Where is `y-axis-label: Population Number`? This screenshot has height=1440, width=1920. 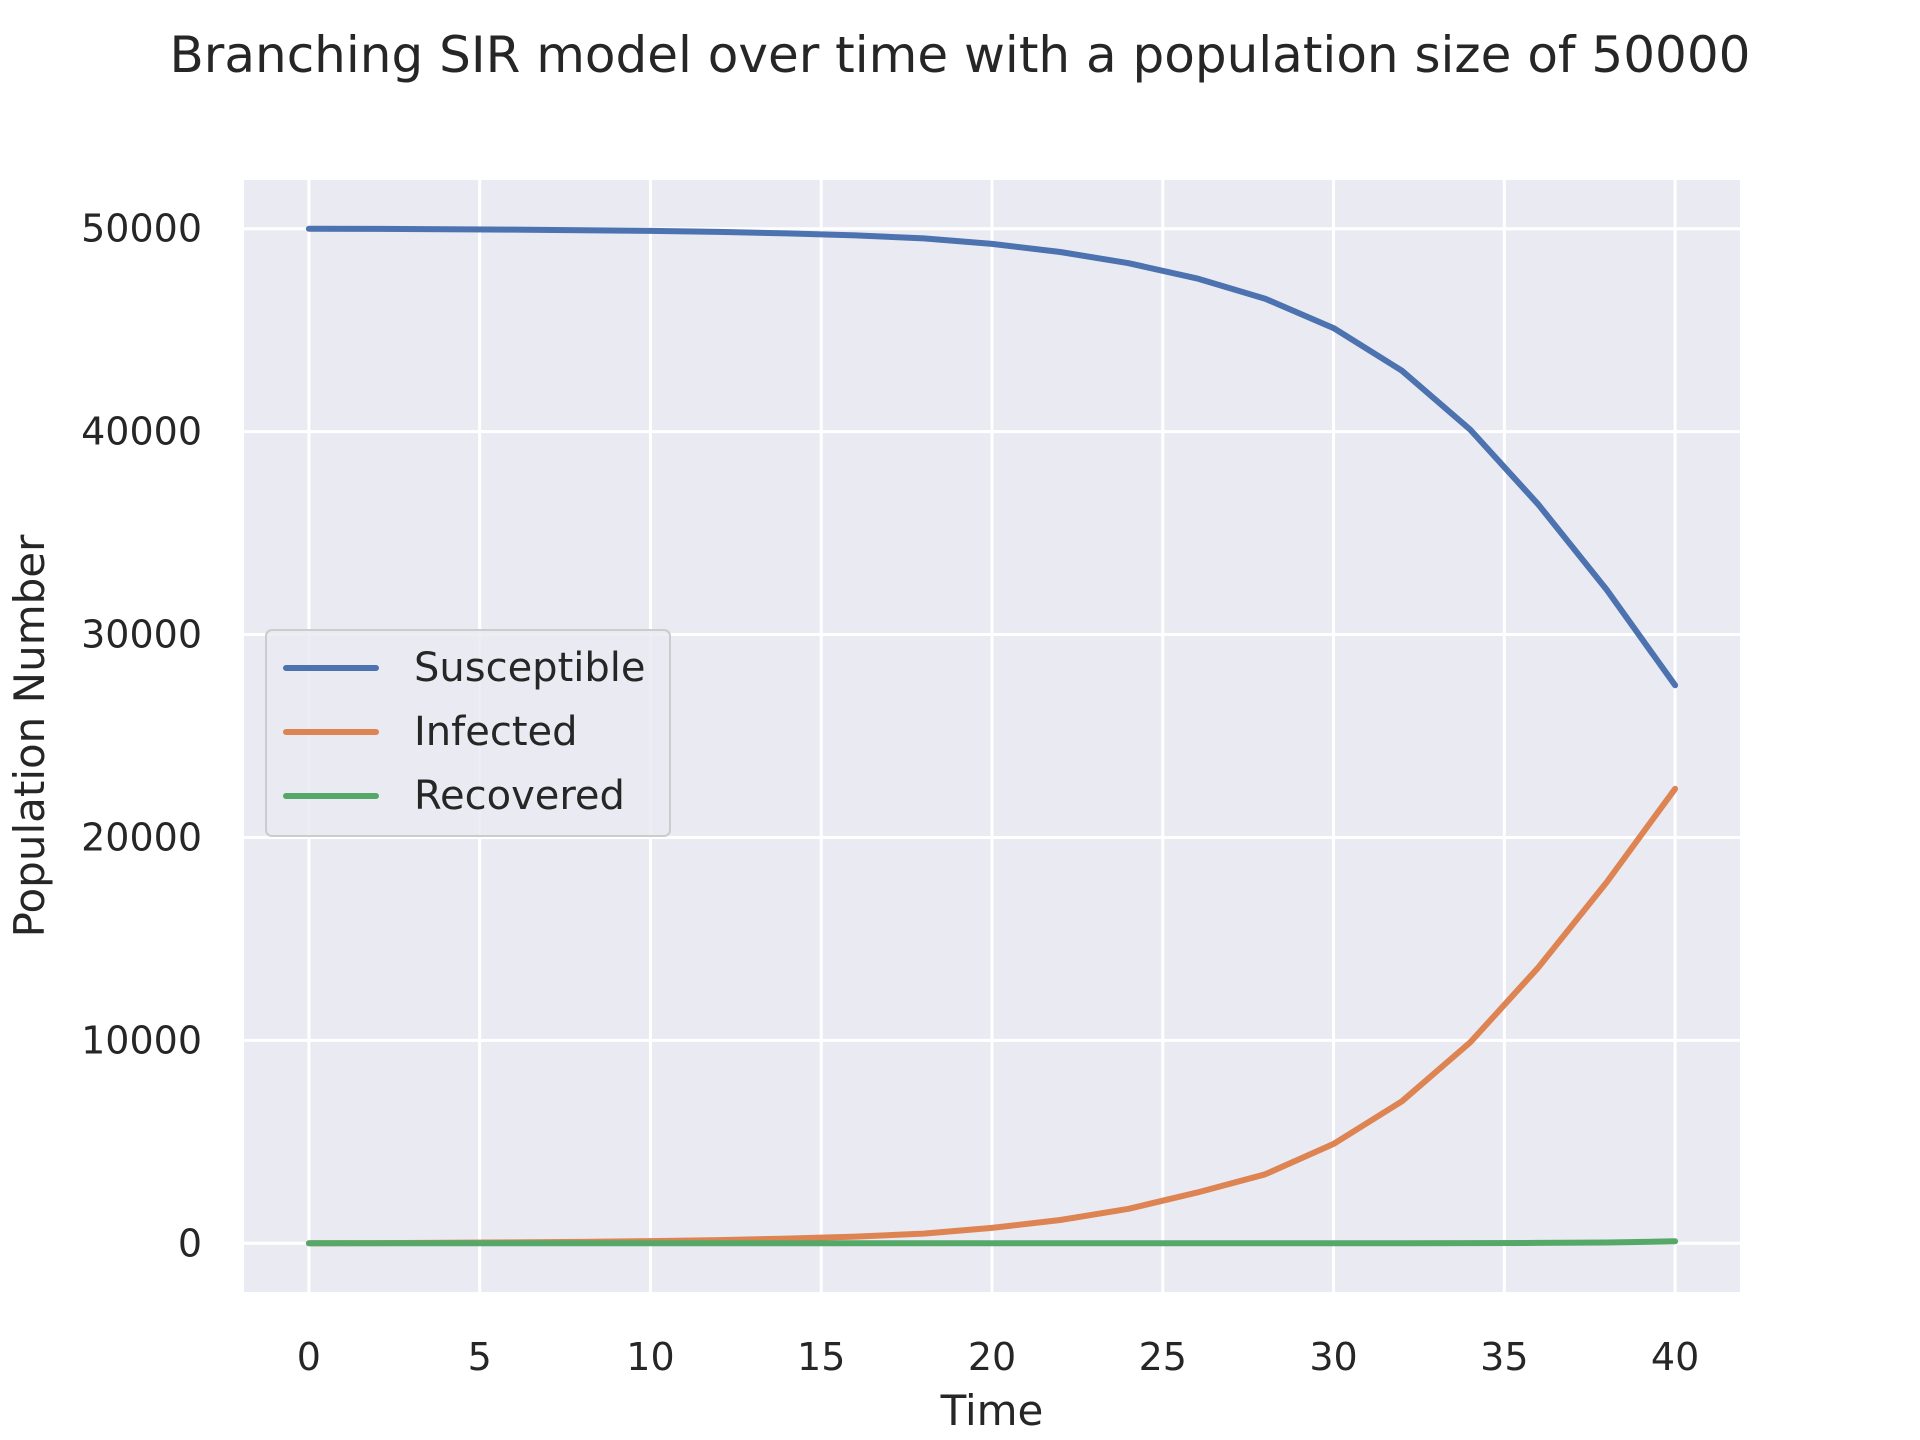
y-axis-label: Population Number is located at coordinates (29, 735).